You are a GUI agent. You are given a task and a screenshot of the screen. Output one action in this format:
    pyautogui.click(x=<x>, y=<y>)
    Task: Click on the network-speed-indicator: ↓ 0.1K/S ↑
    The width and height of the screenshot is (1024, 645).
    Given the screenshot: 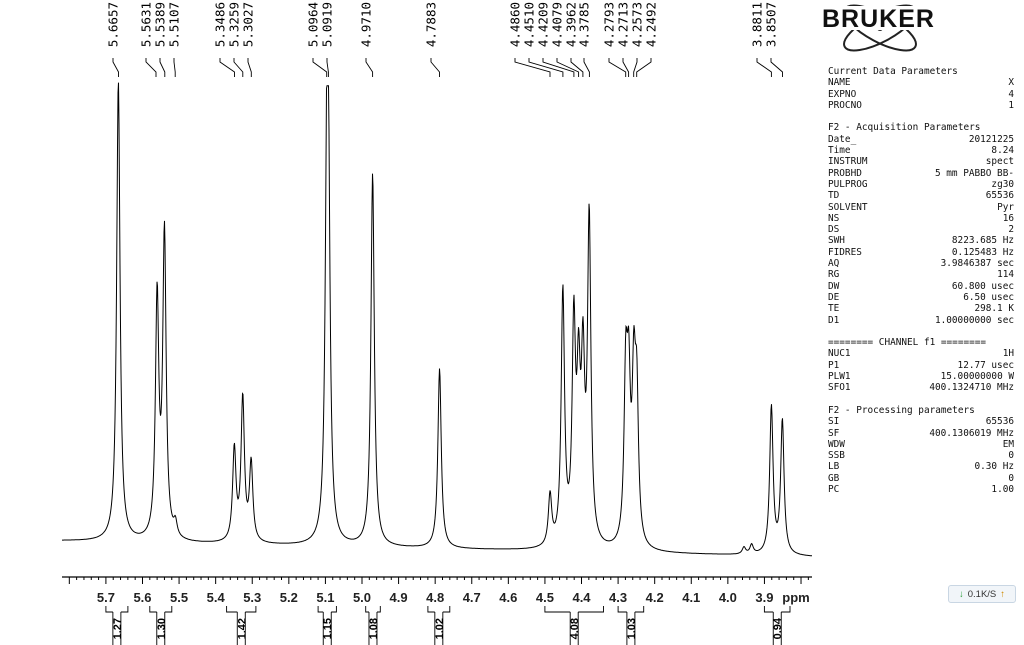 What is the action you would take?
    pyautogui.click(x=982, y=594)
    